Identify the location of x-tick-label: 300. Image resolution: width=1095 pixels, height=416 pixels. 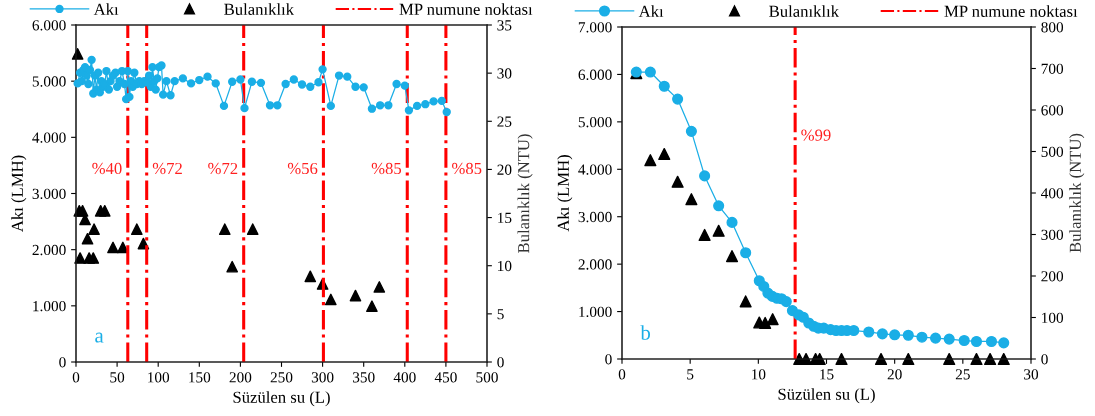
(322, 377).